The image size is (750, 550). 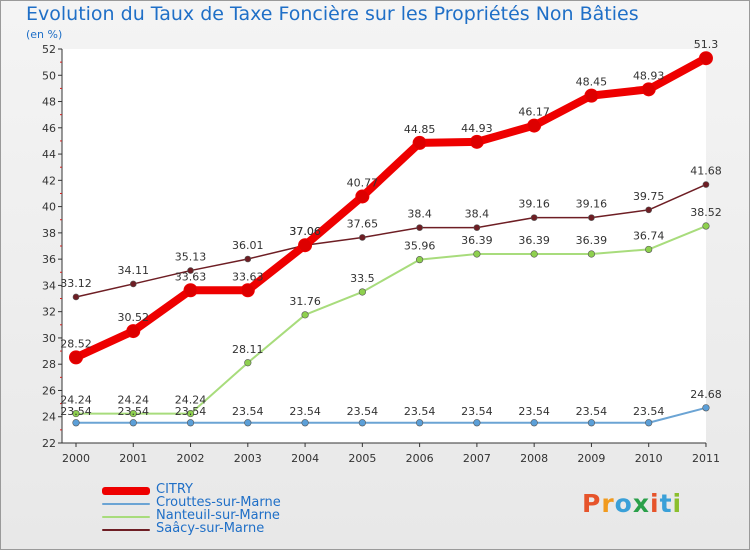 What do you see at coordinates (666, 503) in the screenshot?
I see `logo-letter: t` at bounding box center [666, 503].